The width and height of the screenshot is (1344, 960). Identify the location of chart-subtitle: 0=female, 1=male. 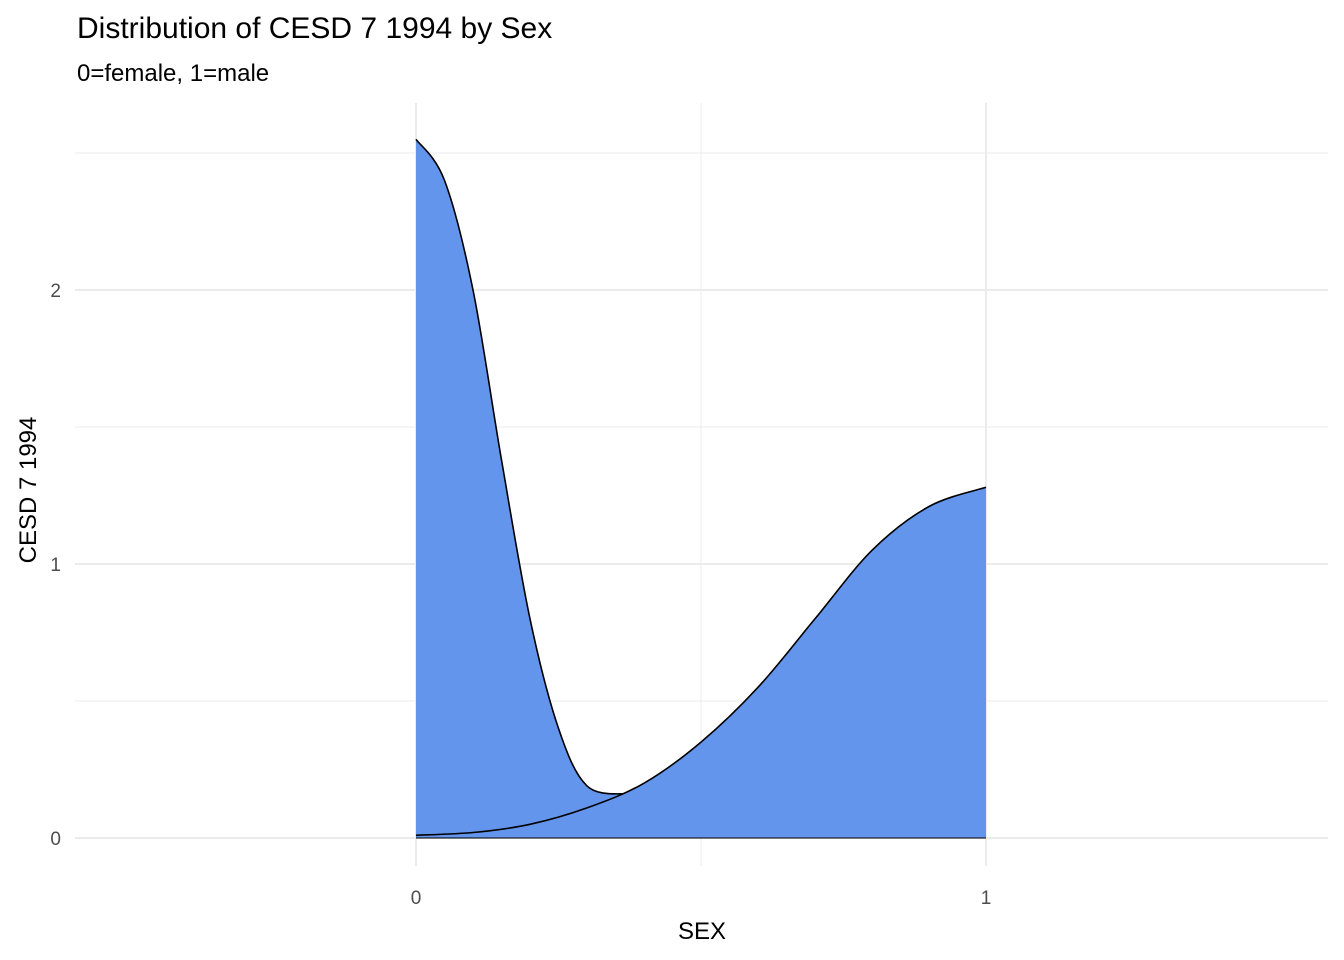
(173, 73).